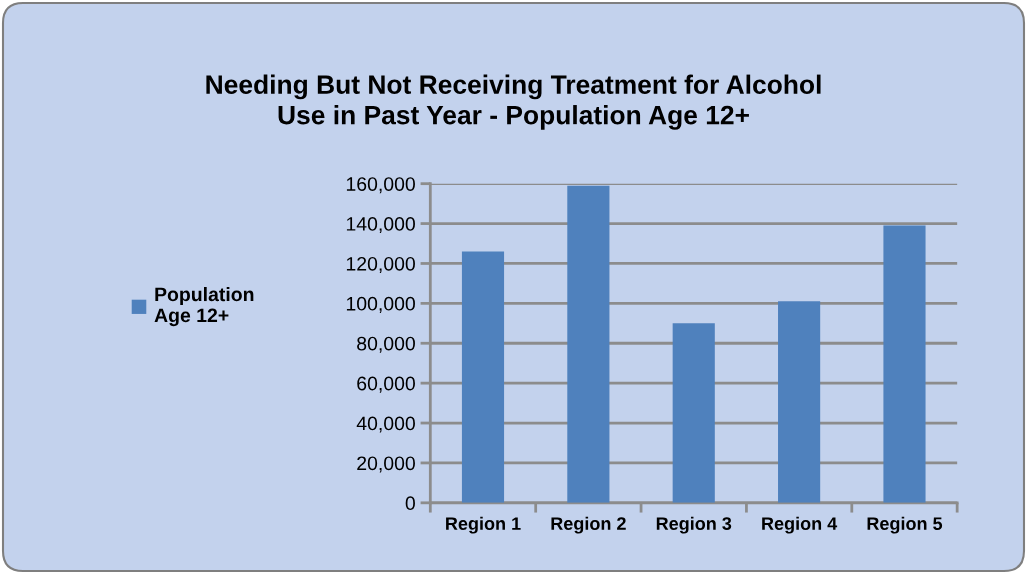  What do you see at coordinates (410, 503) in the screenshot?
I see `y-tick-label: 0` at bounding box center [410, 503].